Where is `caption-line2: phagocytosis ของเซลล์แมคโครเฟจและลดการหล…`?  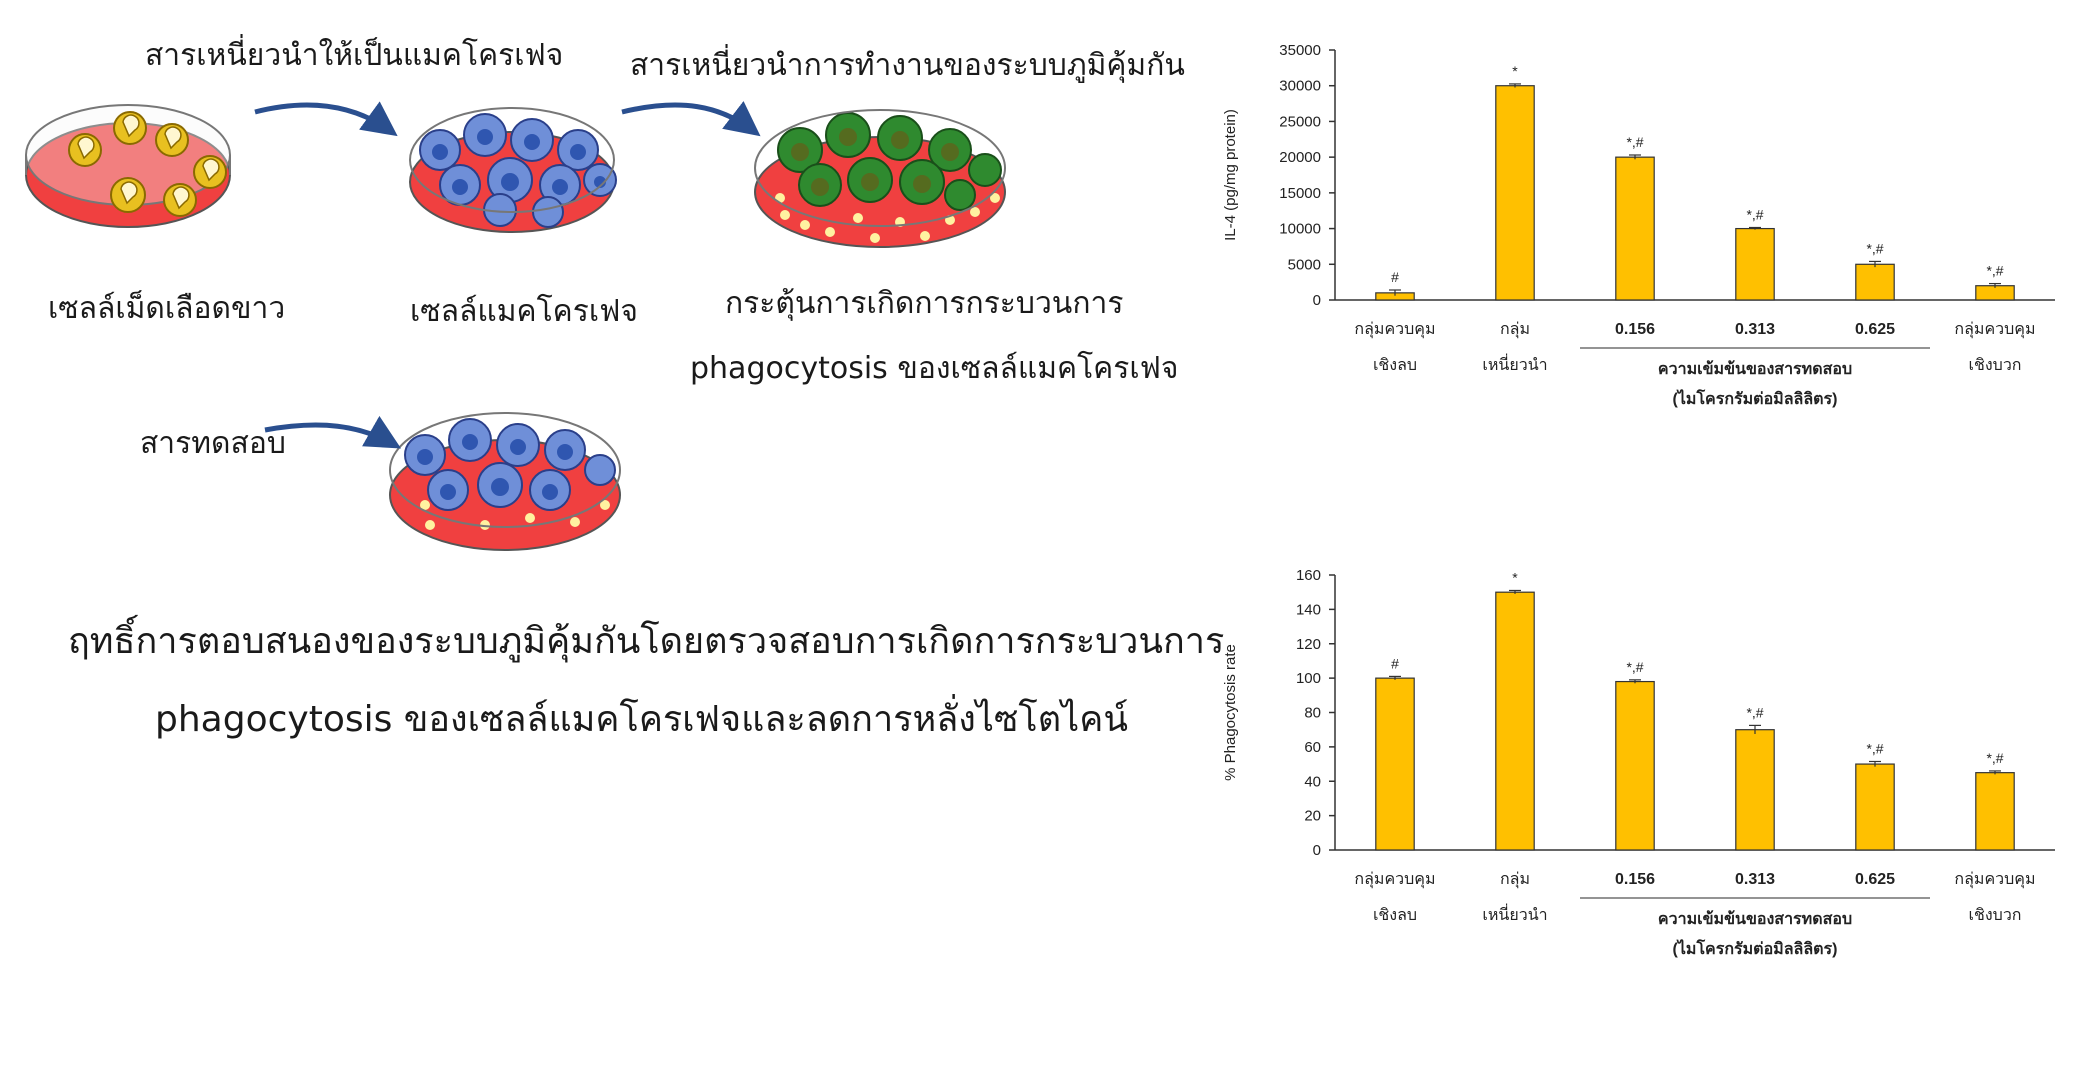 caption-line2: phagocytosis ของเซลล์แมคโครเฟจและลดการหล… is located at coordinates (641, 719).